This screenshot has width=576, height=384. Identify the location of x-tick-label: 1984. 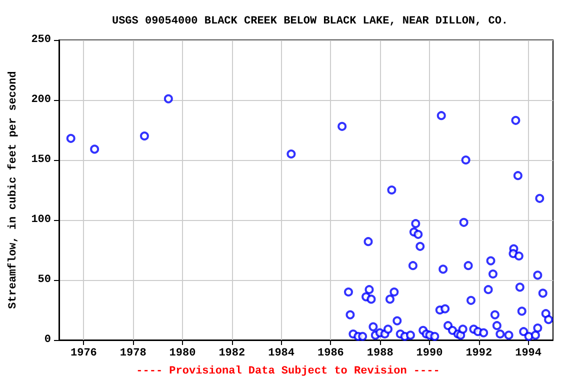
(281, 354).